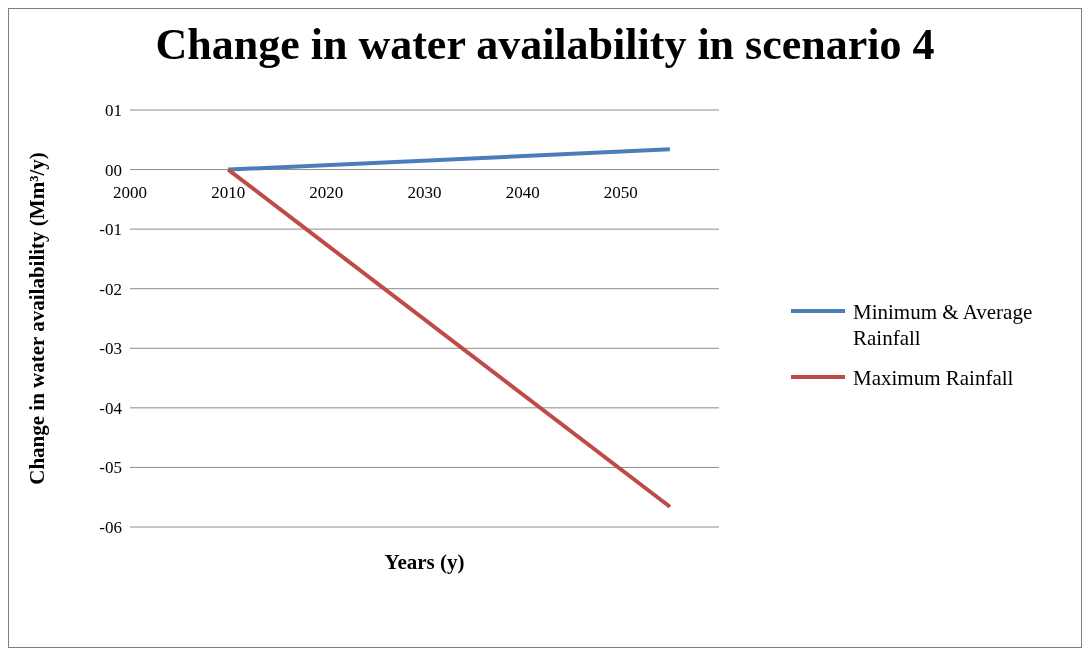 The width and height of the screenshot is (1090, 655). What do you see at coordinates (130, 193) in the screenshot?
I see `x-tick-label: 2000` at bounding box center [130, 193].